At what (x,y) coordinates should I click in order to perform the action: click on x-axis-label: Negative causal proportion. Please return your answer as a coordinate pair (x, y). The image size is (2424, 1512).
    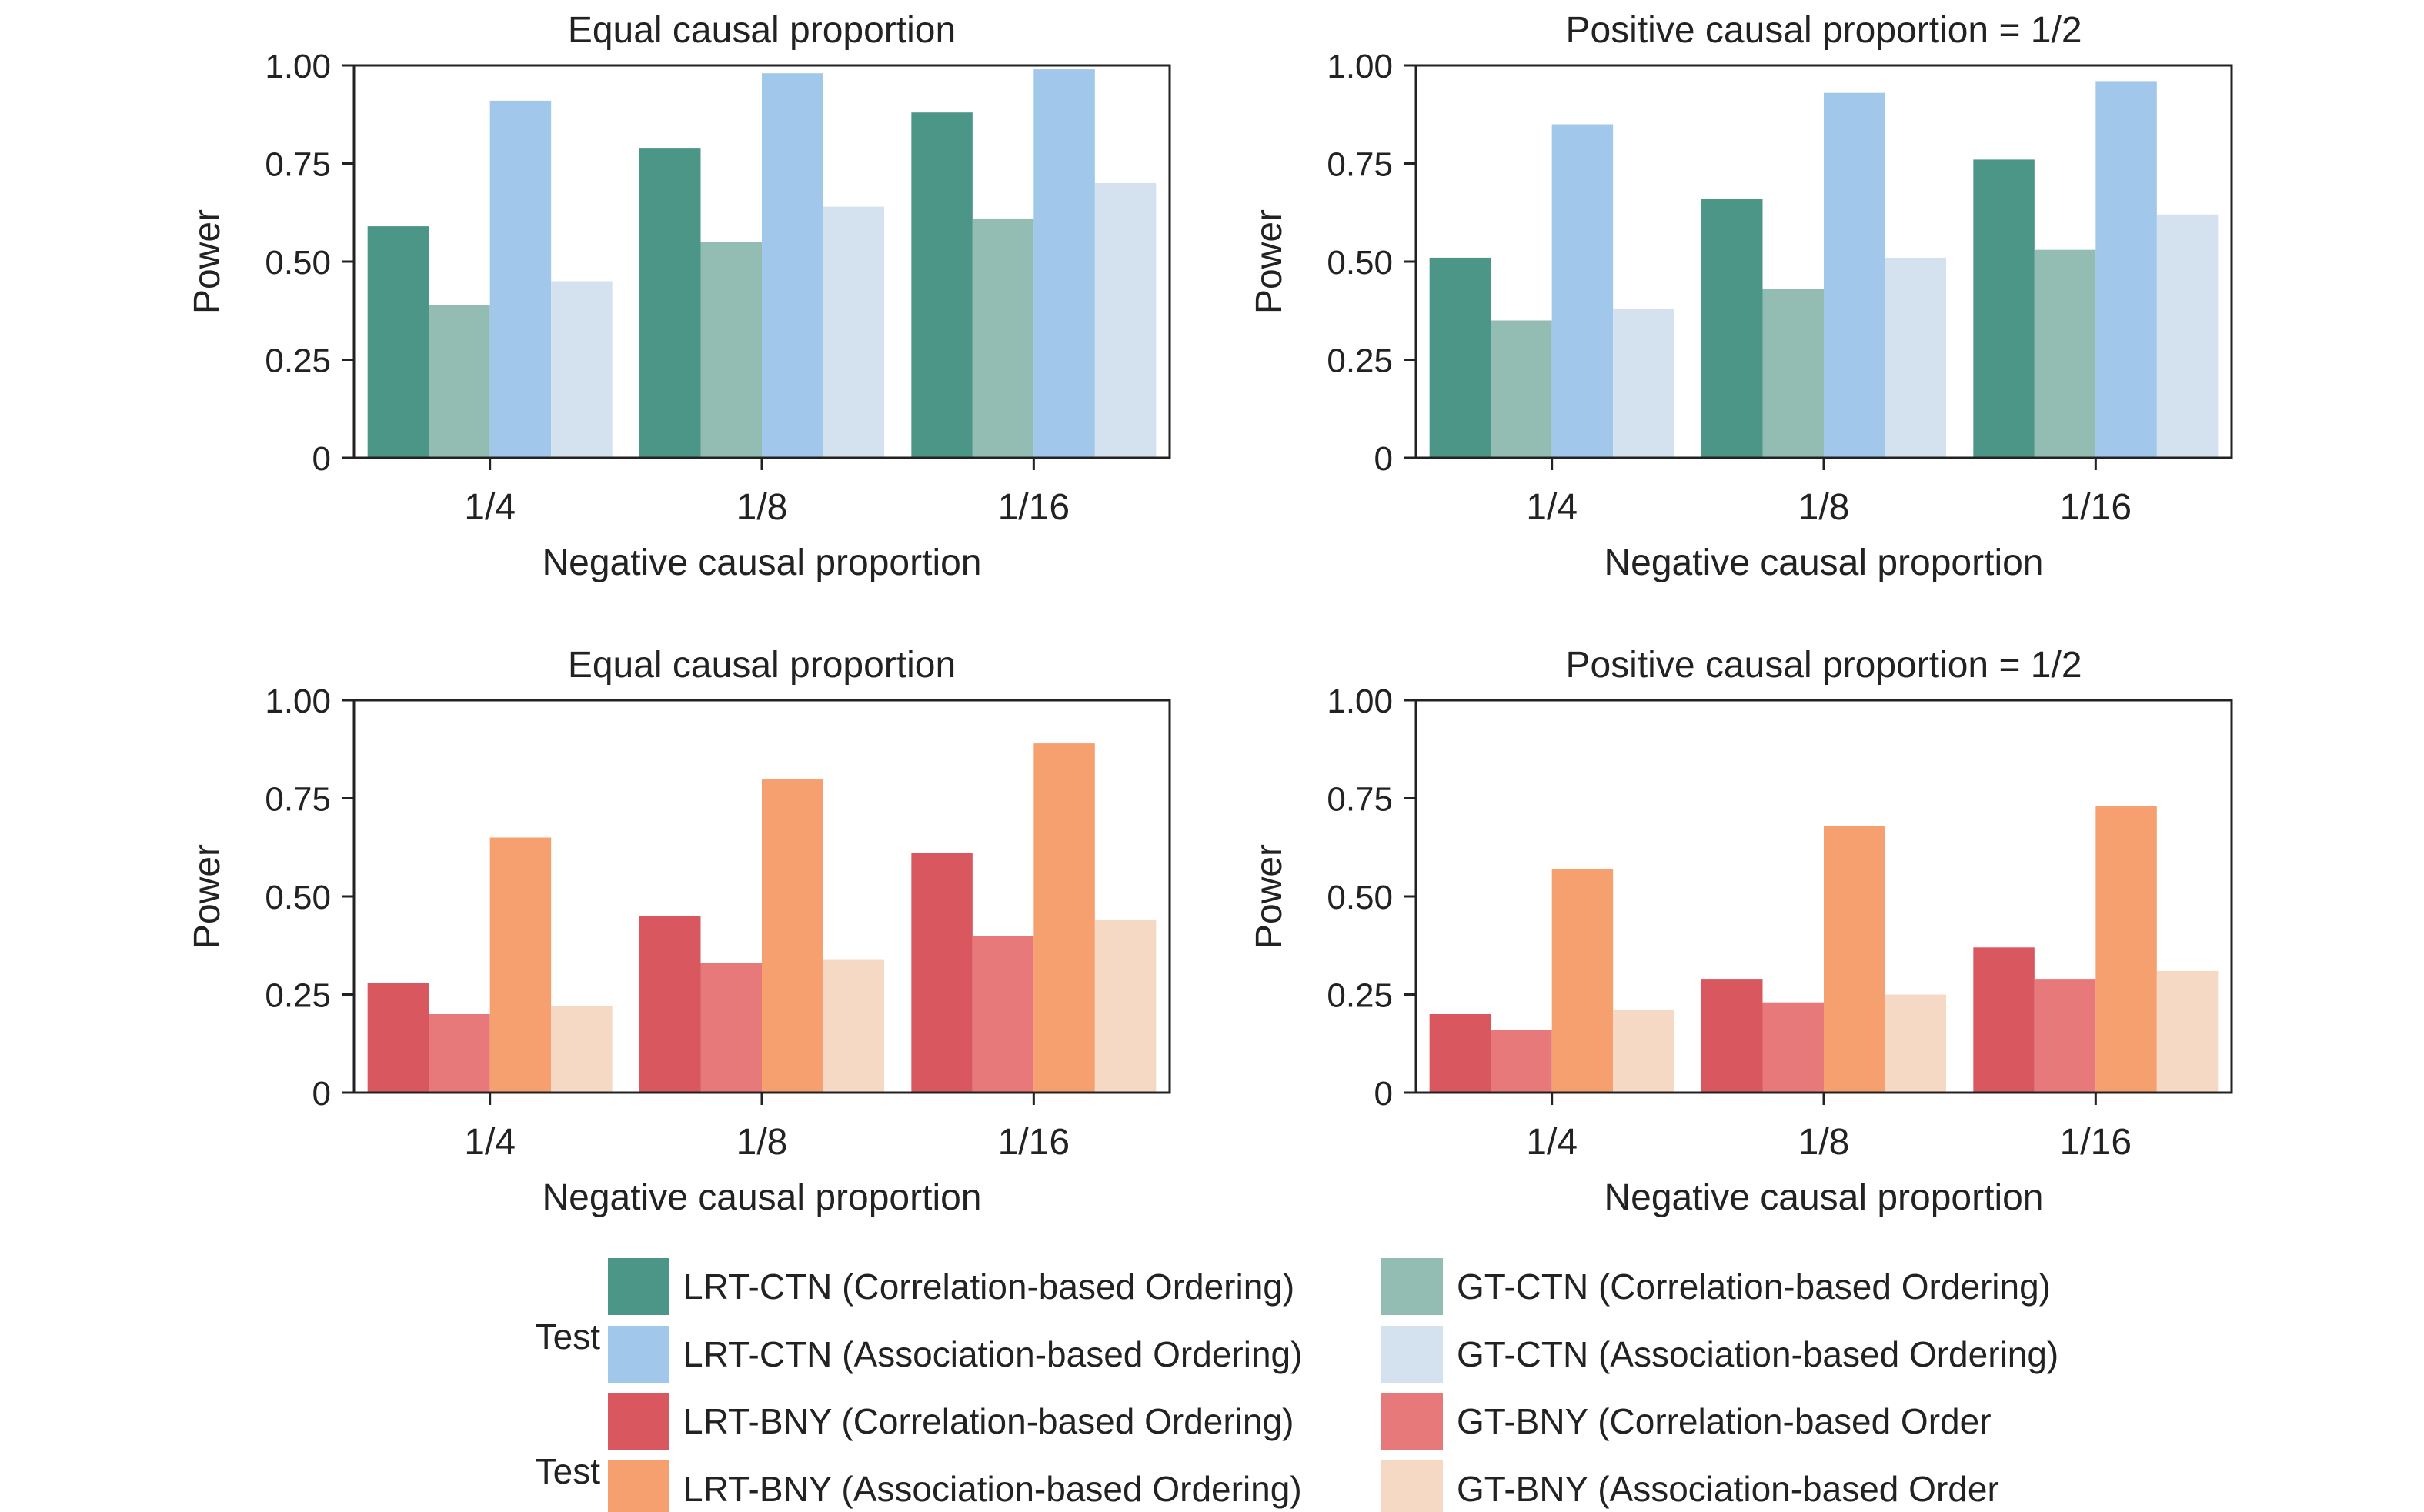
    Looking at the image, I should click on (1823, 1197).